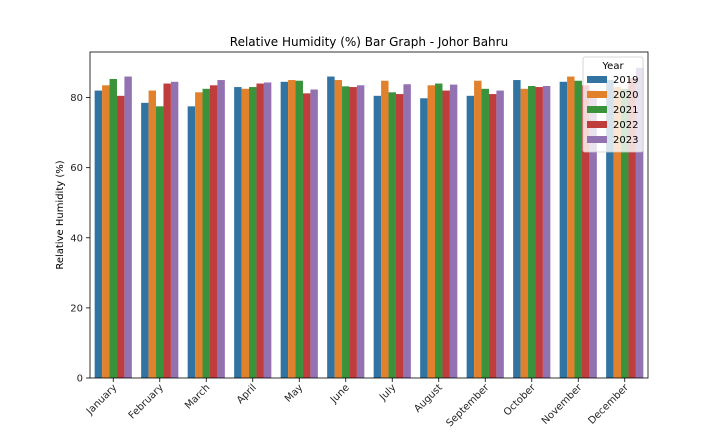  What do you see at coordinates (428, 398) in the screenshot?
I see `x-tick-label-august: August` at bounding box center [428, 398].